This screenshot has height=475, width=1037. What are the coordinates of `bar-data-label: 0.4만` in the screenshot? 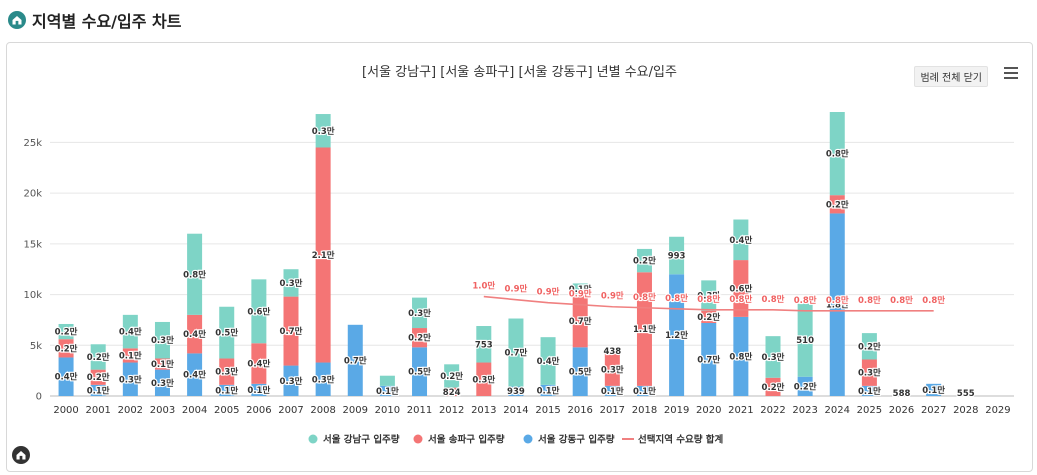 It's located at (740, 240).